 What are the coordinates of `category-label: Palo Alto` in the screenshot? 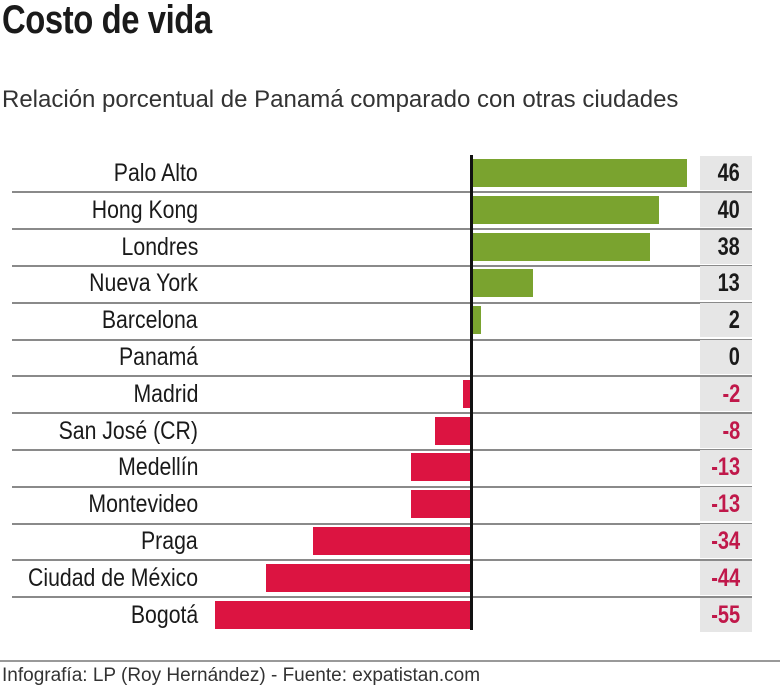 It's located at (156, 173).